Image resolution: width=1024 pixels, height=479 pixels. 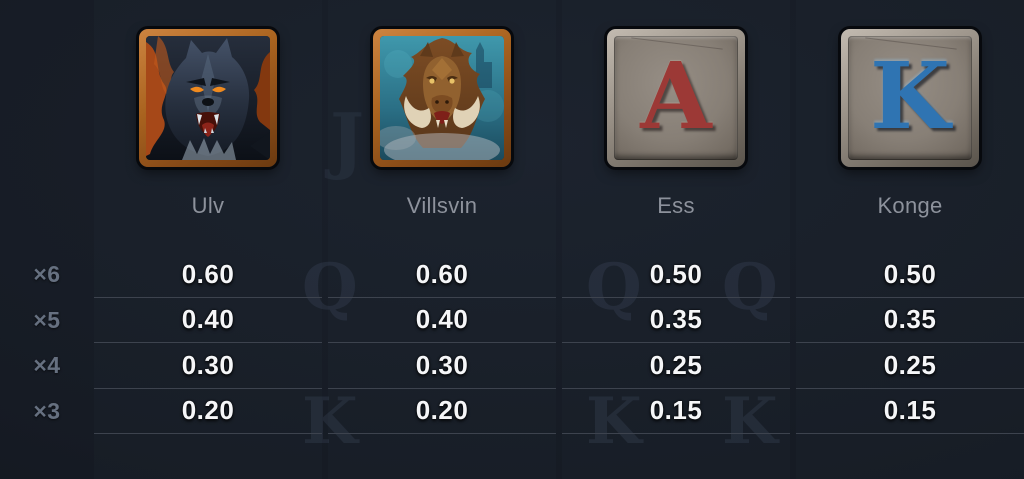 What do you see at coordinates (208, 343) in the screenshot?
I see `payout-column-ulv: 0.60 0.40 0.30 0.20` at bounding box center [208, 343].